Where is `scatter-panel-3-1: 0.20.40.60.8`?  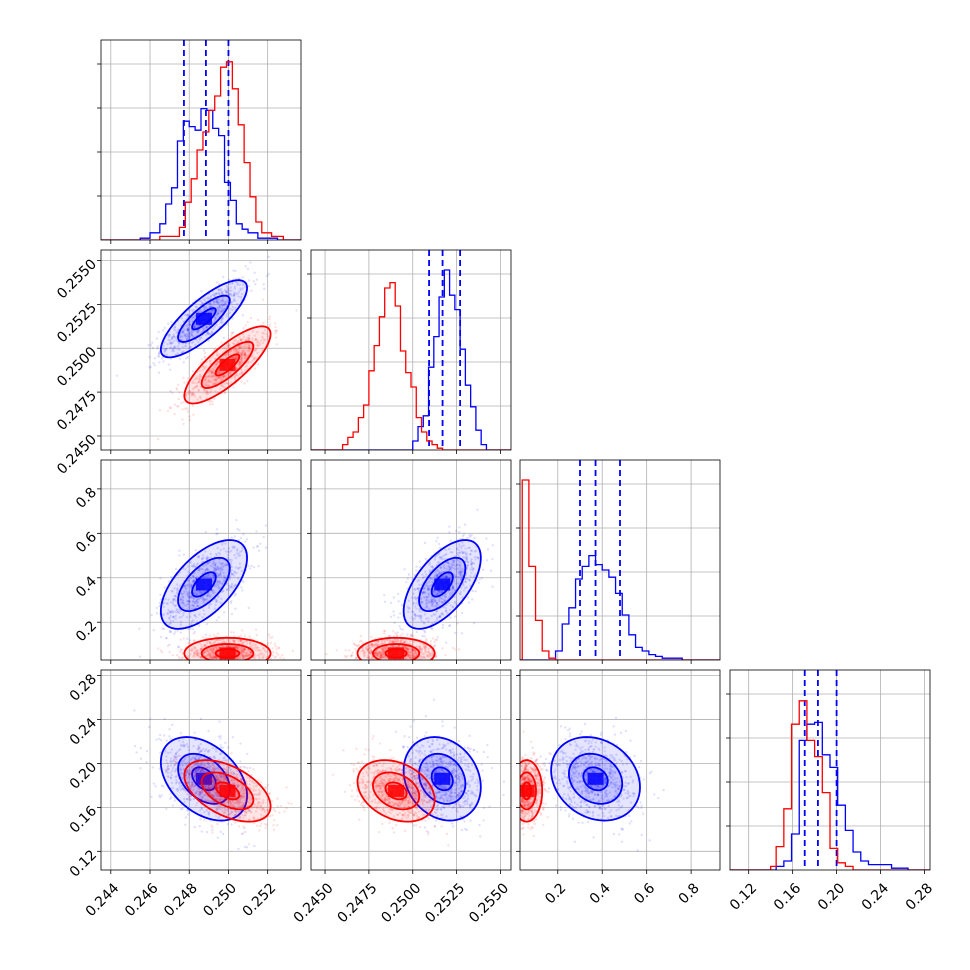
scatter-panel-3-1: 0.20.40.60.8 is located at coordinates (187, 561).